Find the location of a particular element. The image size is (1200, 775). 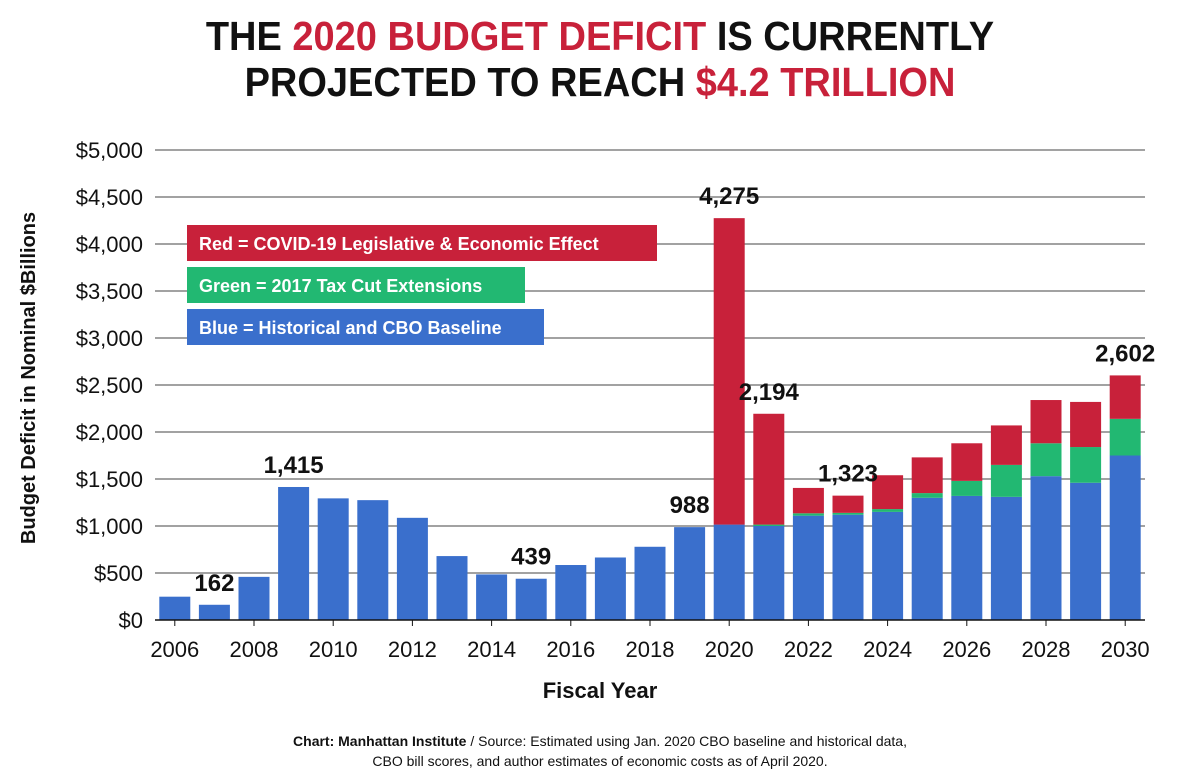

chart-title-line-2: PROJECTED TO REACH $4.2 TRILLION is located at coordinates (600, 83).